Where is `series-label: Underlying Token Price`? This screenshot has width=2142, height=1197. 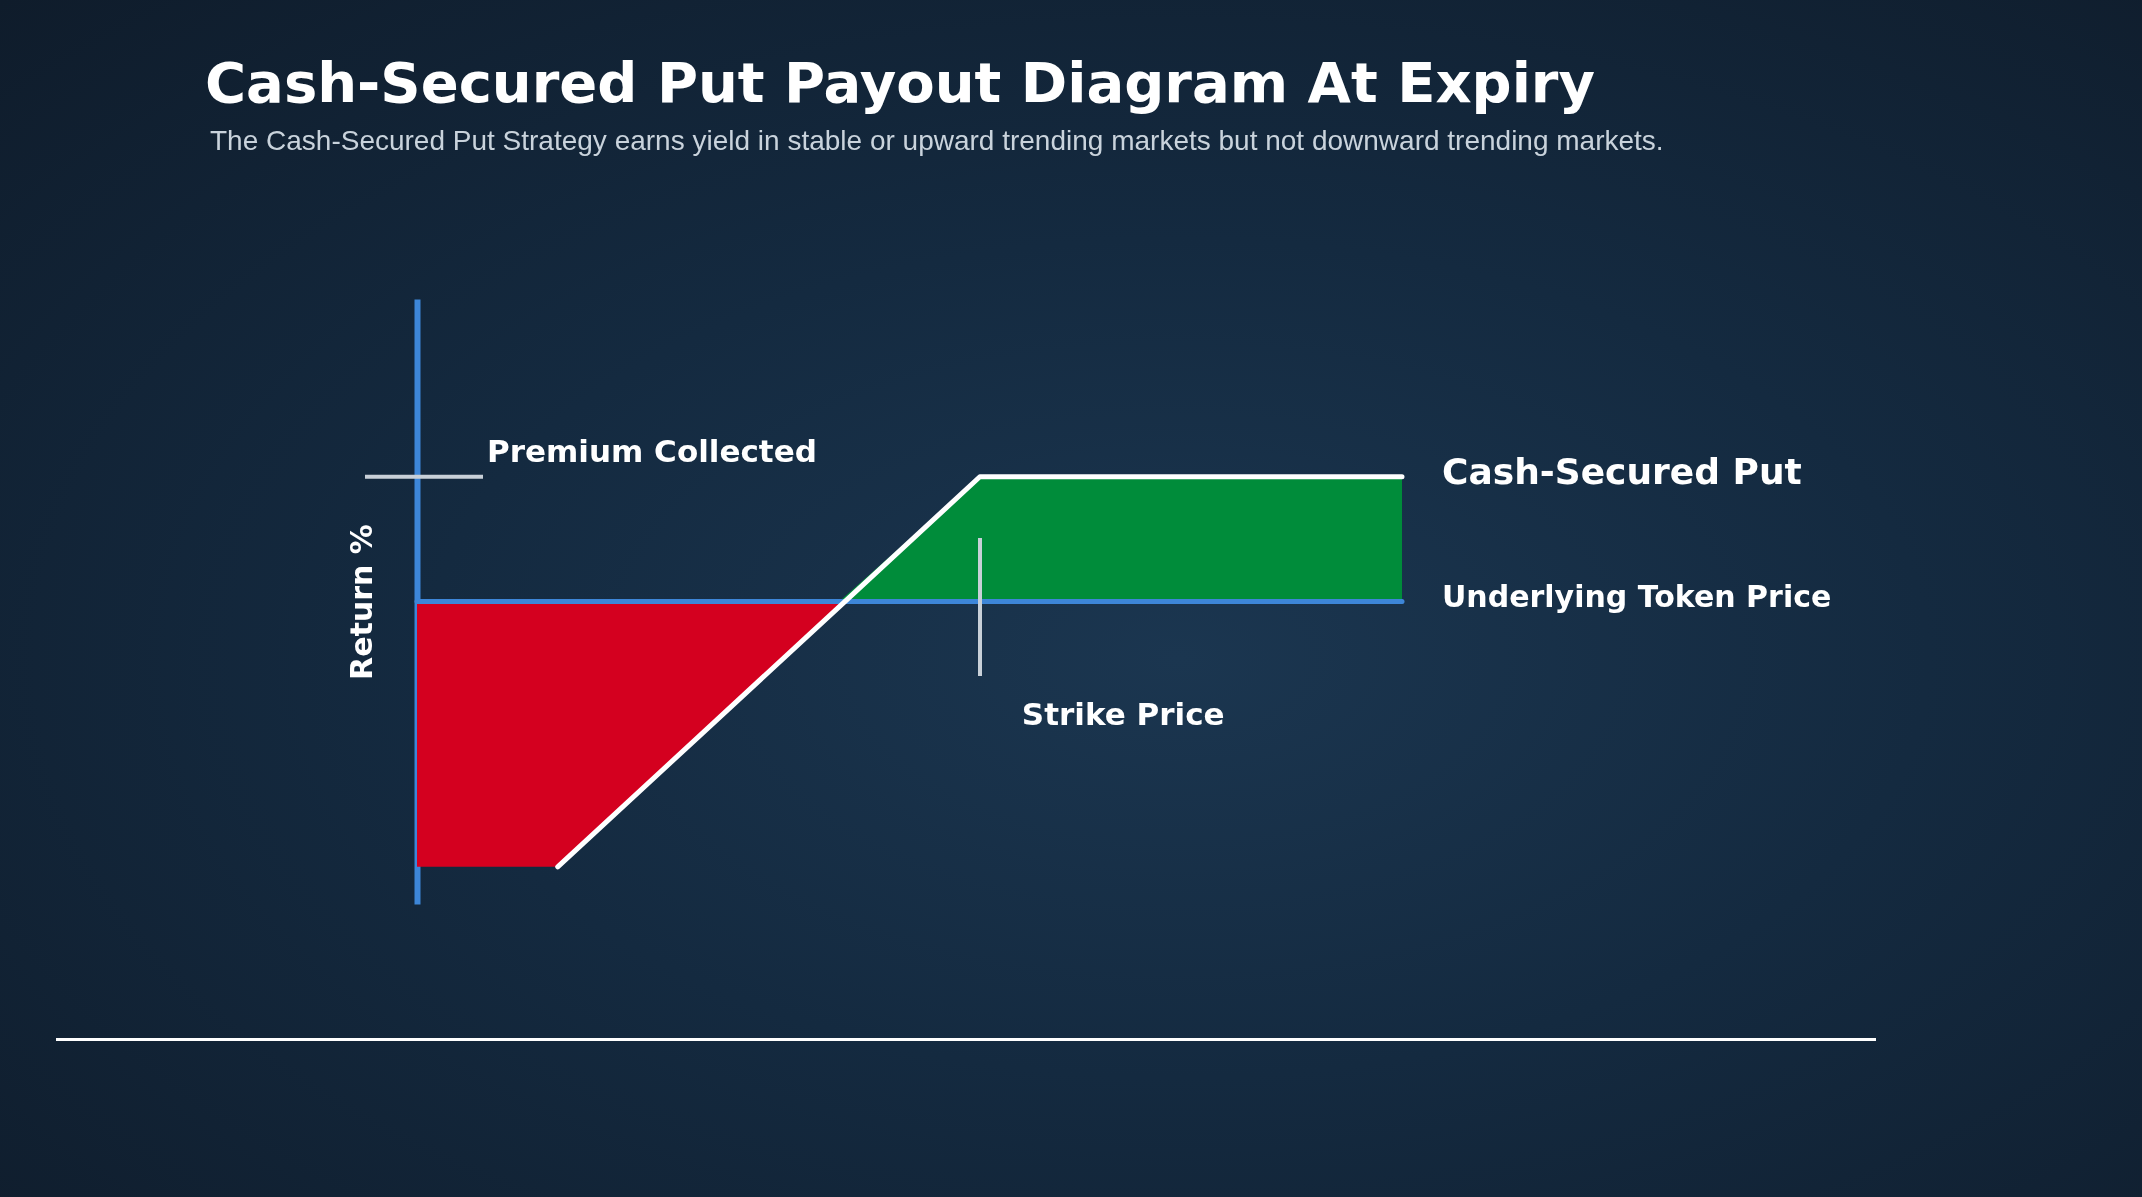
series-label: Underlying Token Price is located at coordinates (1637, 596).